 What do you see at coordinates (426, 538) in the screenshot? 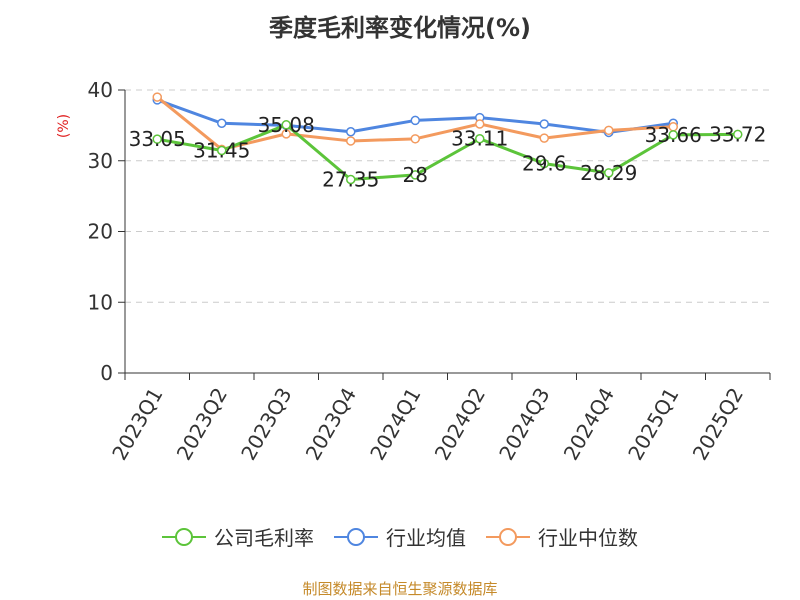
I see `legend-label-1: 行业均值` at bounding box center [426, 538].